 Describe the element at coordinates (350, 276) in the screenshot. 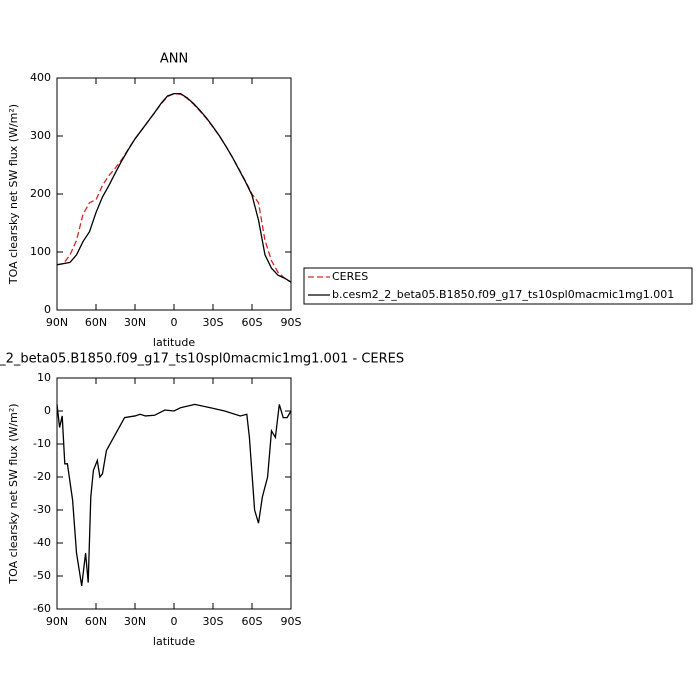

I see `legend-label: CERES` at that location.